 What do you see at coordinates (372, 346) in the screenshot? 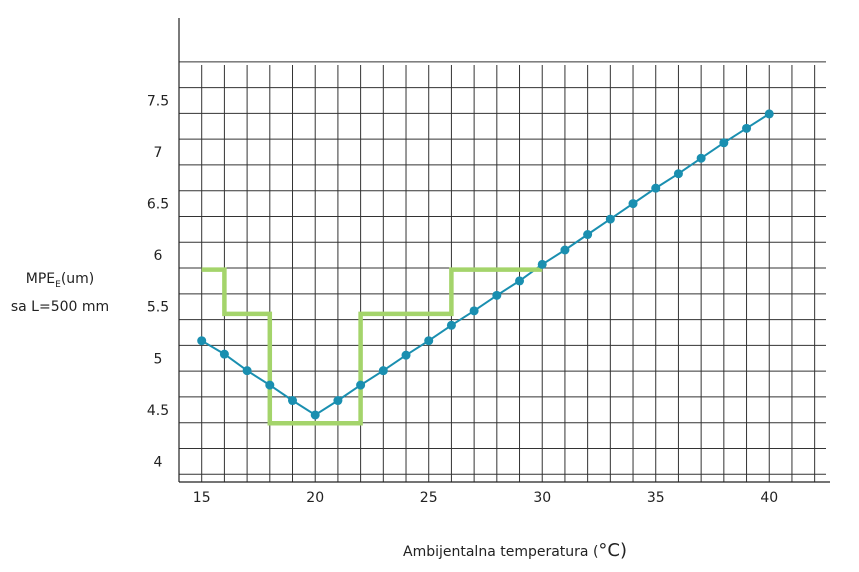
I see `series-step-line` at bounding box center [372, 346].